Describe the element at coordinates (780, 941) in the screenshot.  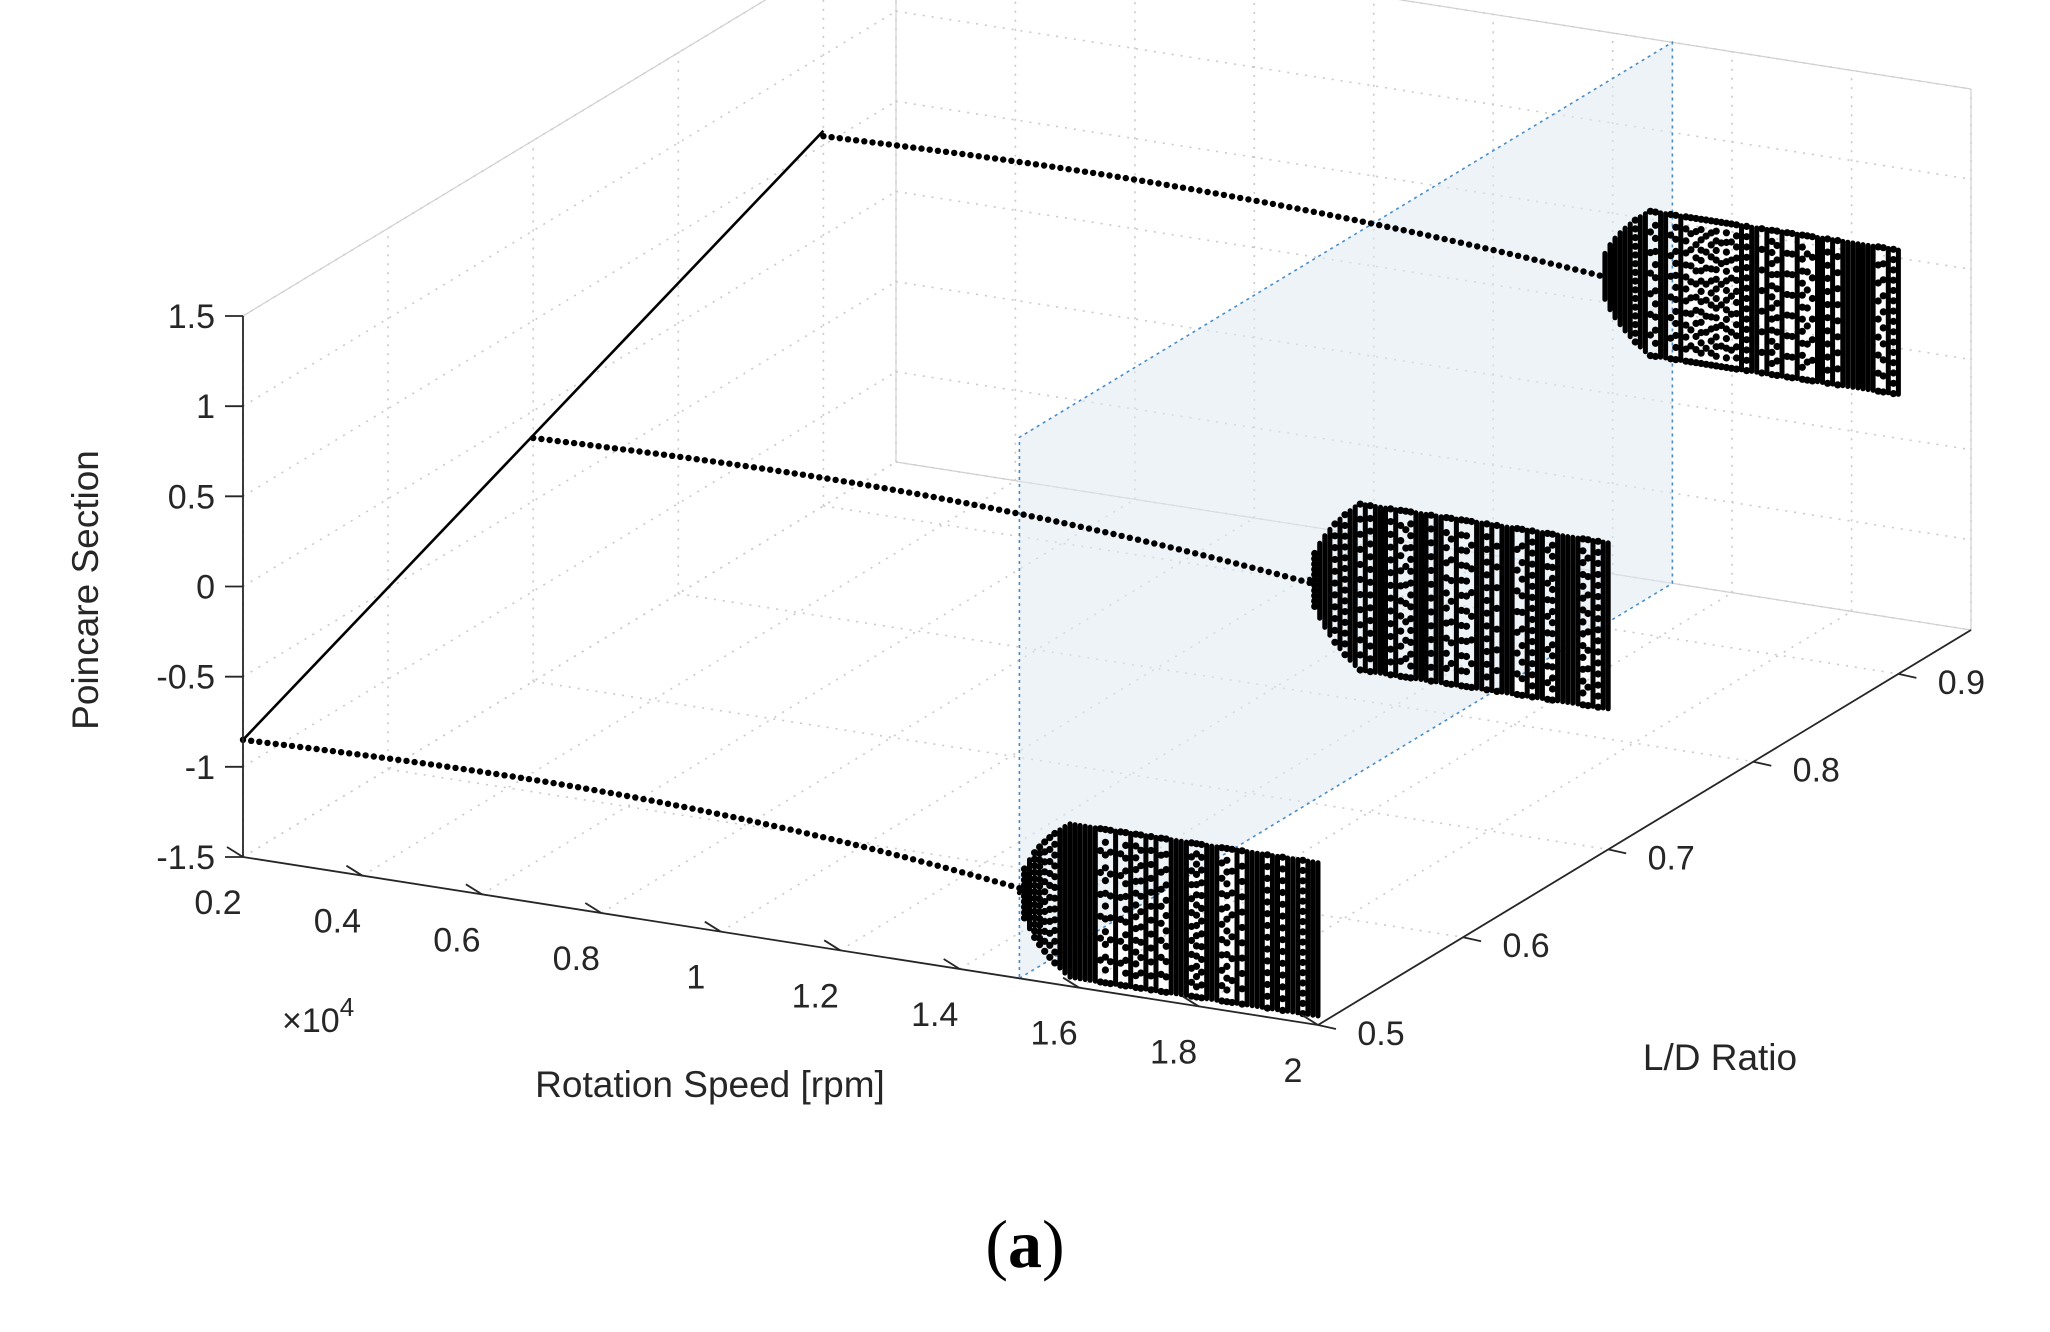
I see `x-axis-line` at that location.